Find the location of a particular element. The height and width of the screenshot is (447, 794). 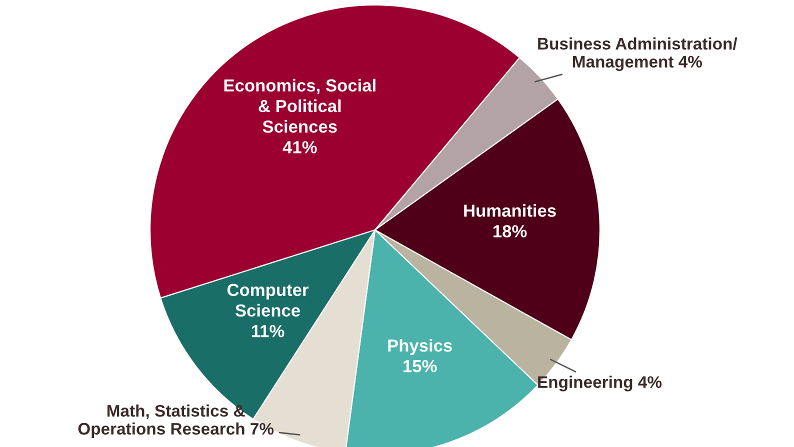

slice-label: Math, Statistics & Operations Research 7% is located at coordinates (176, 421).